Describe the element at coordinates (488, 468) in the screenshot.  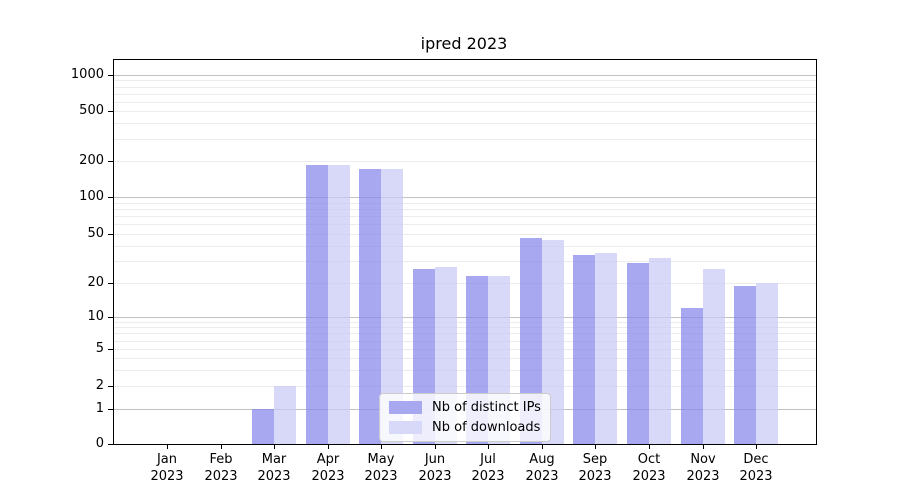
I see `x-tick-label: Jul 2023` at that location.